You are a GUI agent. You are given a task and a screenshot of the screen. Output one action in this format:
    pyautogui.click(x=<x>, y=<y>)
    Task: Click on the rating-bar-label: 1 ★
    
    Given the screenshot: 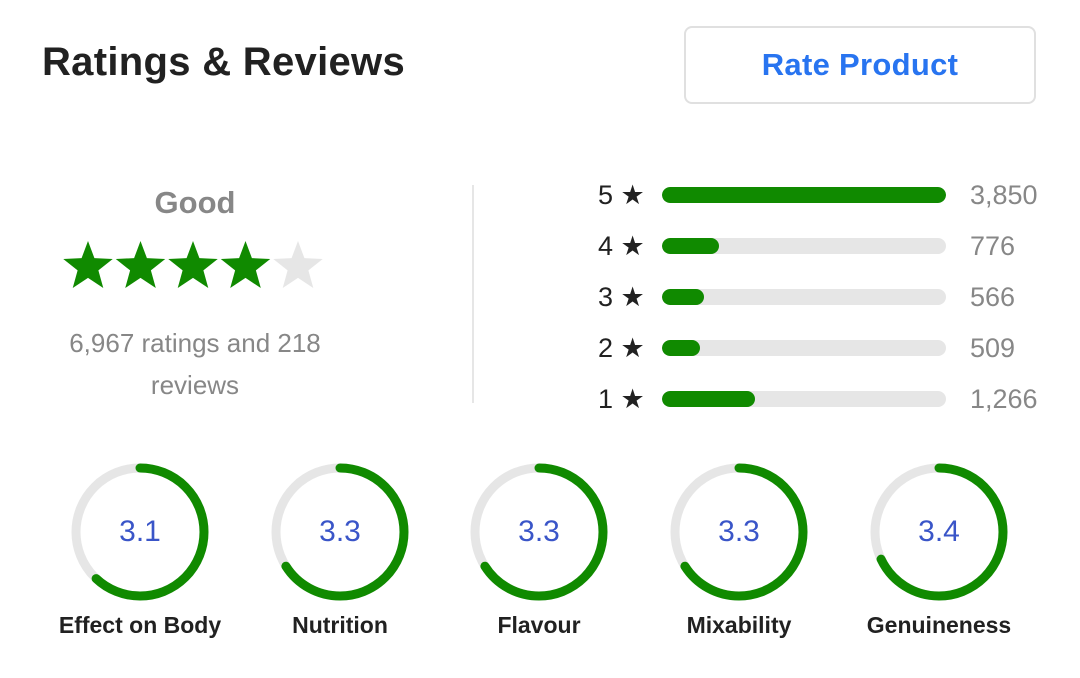 What is the action you would take?
    pyautogui.click(x=621, y=399)
    